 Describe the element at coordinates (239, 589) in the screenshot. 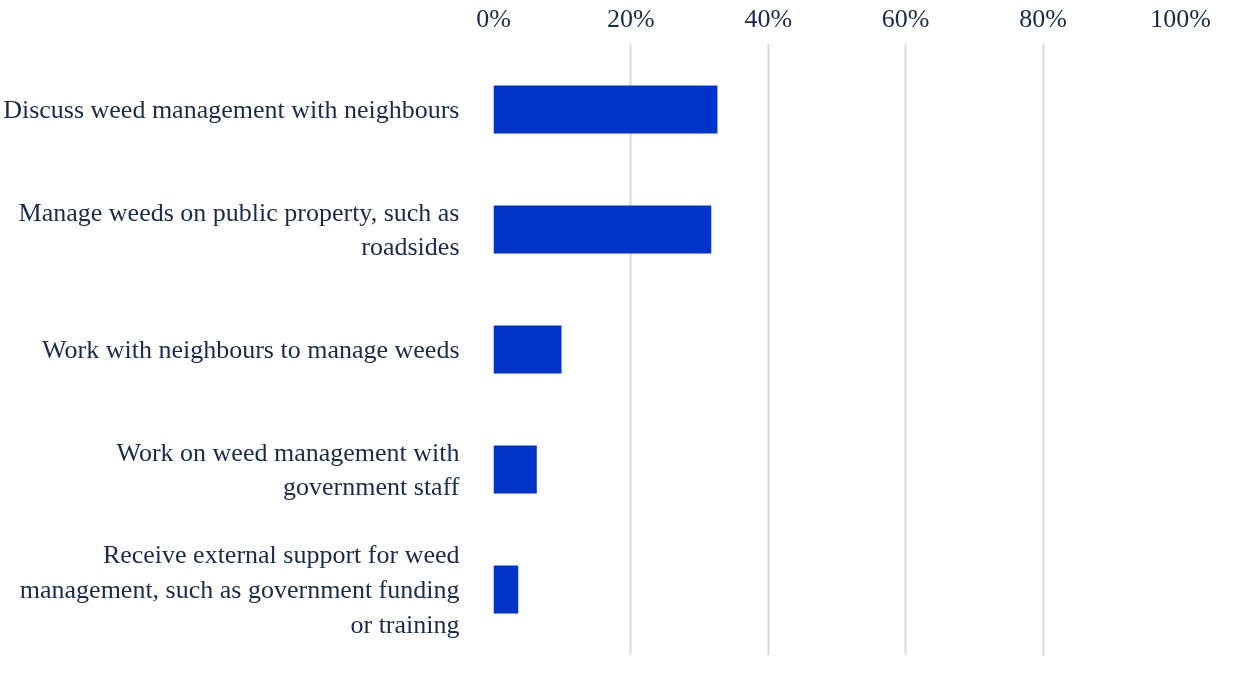

I see `y-tick-label: Receive external support for weed management, such as government funding or training` at that location.